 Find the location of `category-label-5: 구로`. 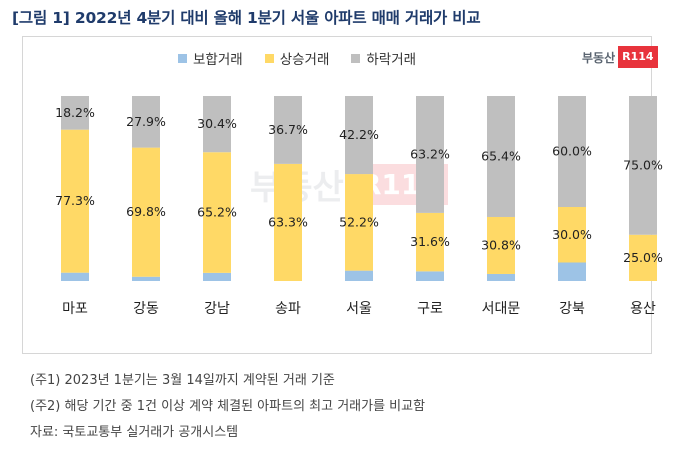

category-label-5: 구로 is located at coordinates (430, 309).